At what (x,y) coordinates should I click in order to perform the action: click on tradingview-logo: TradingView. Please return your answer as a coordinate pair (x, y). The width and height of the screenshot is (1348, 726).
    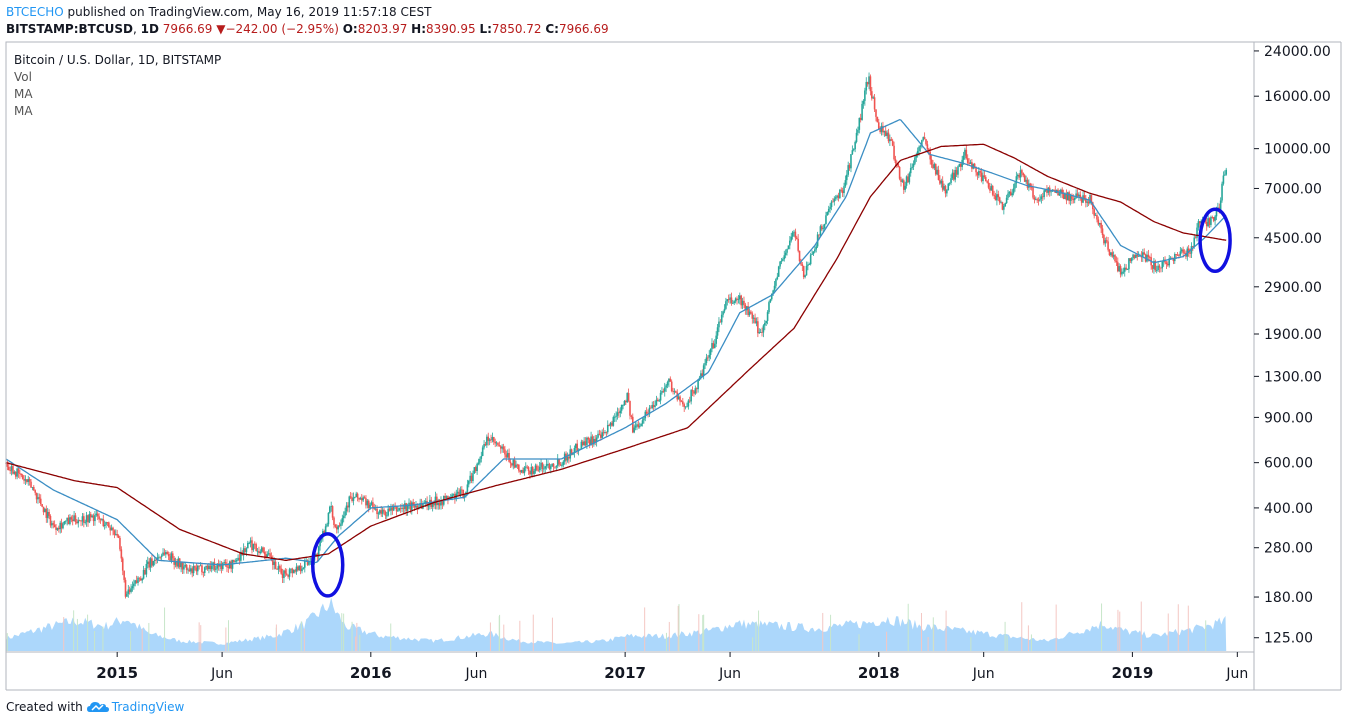
    Looking at the image, I should click on (135, 707).